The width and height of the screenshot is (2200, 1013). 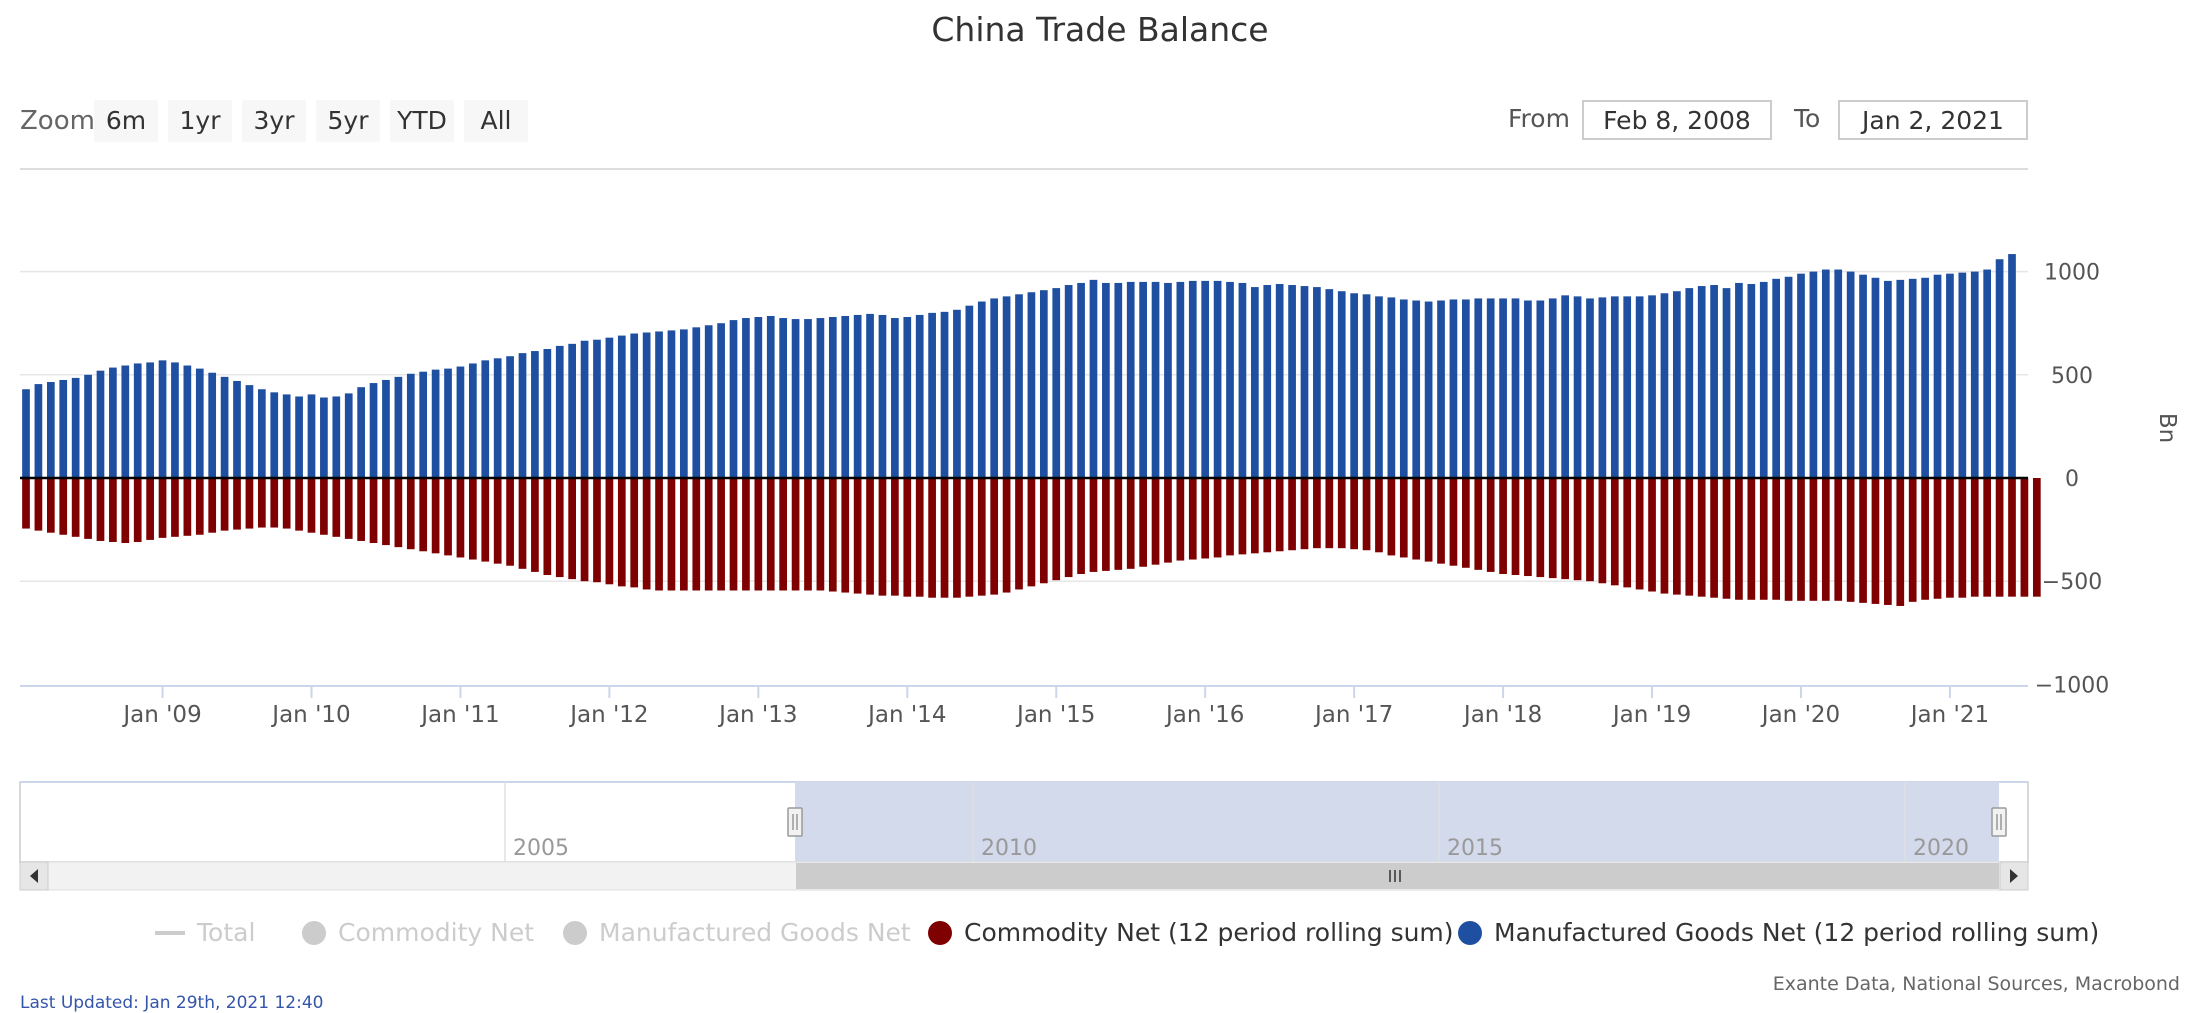 I want to click on legend-item-commodity-net-rolling: Commodity Net (12 period rolling sum), so click(x=1191, y=932).